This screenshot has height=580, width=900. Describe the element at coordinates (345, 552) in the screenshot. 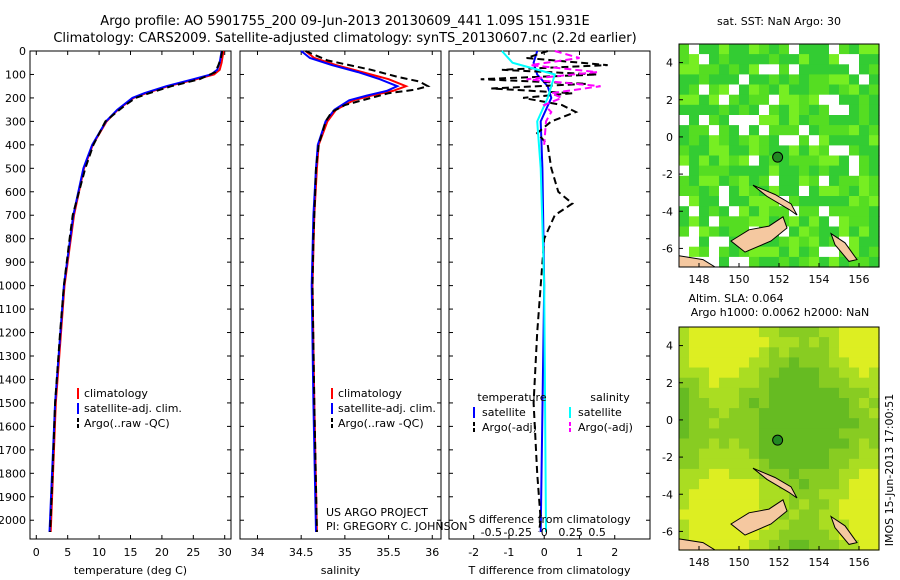

I see `xtick-label: 35` at that location.